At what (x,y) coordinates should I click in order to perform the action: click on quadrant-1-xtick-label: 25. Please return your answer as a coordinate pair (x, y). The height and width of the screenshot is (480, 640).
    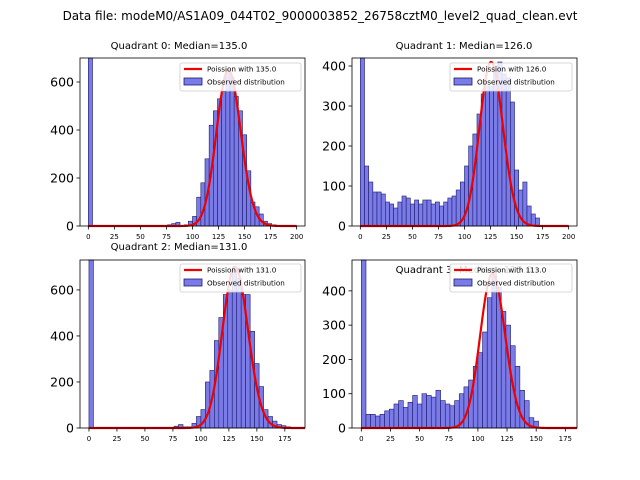
    Looking at the image, I should click on (386, 237).